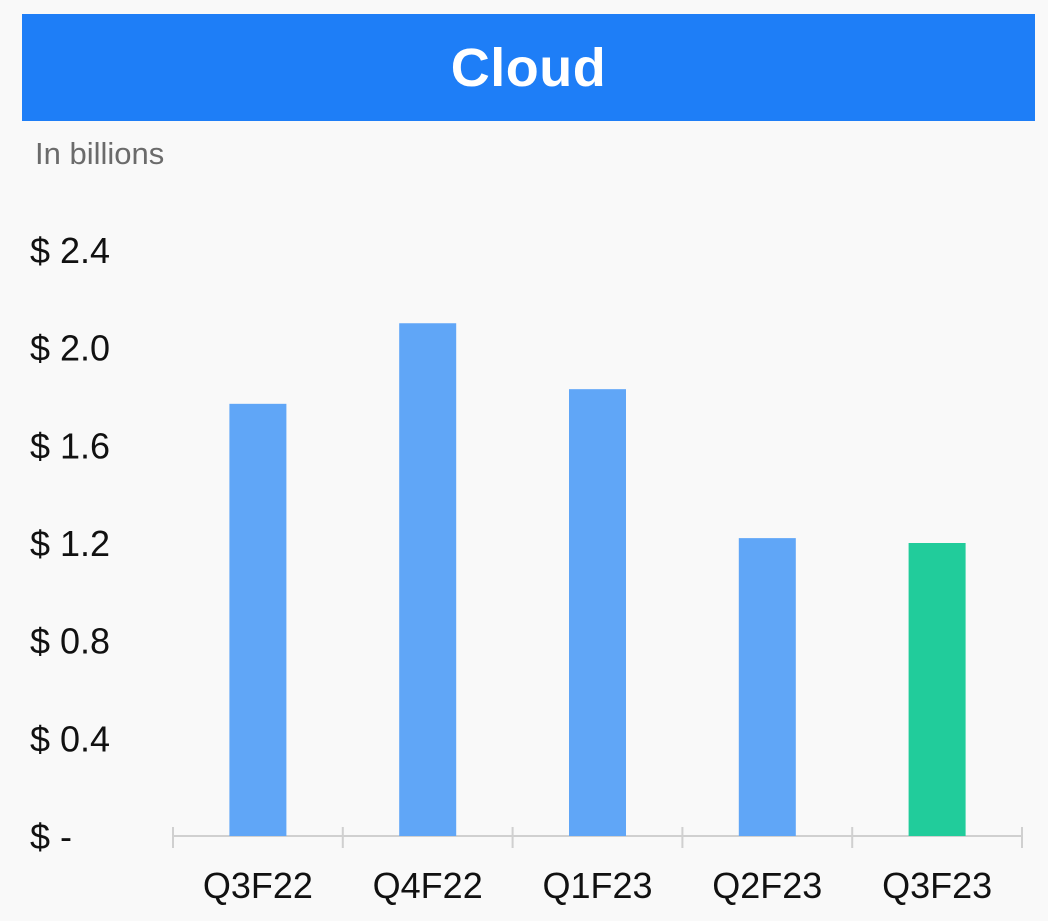  Describe the element at coordinates (428, 579) in the screenshot. I see `bar-q4f22` at that location.